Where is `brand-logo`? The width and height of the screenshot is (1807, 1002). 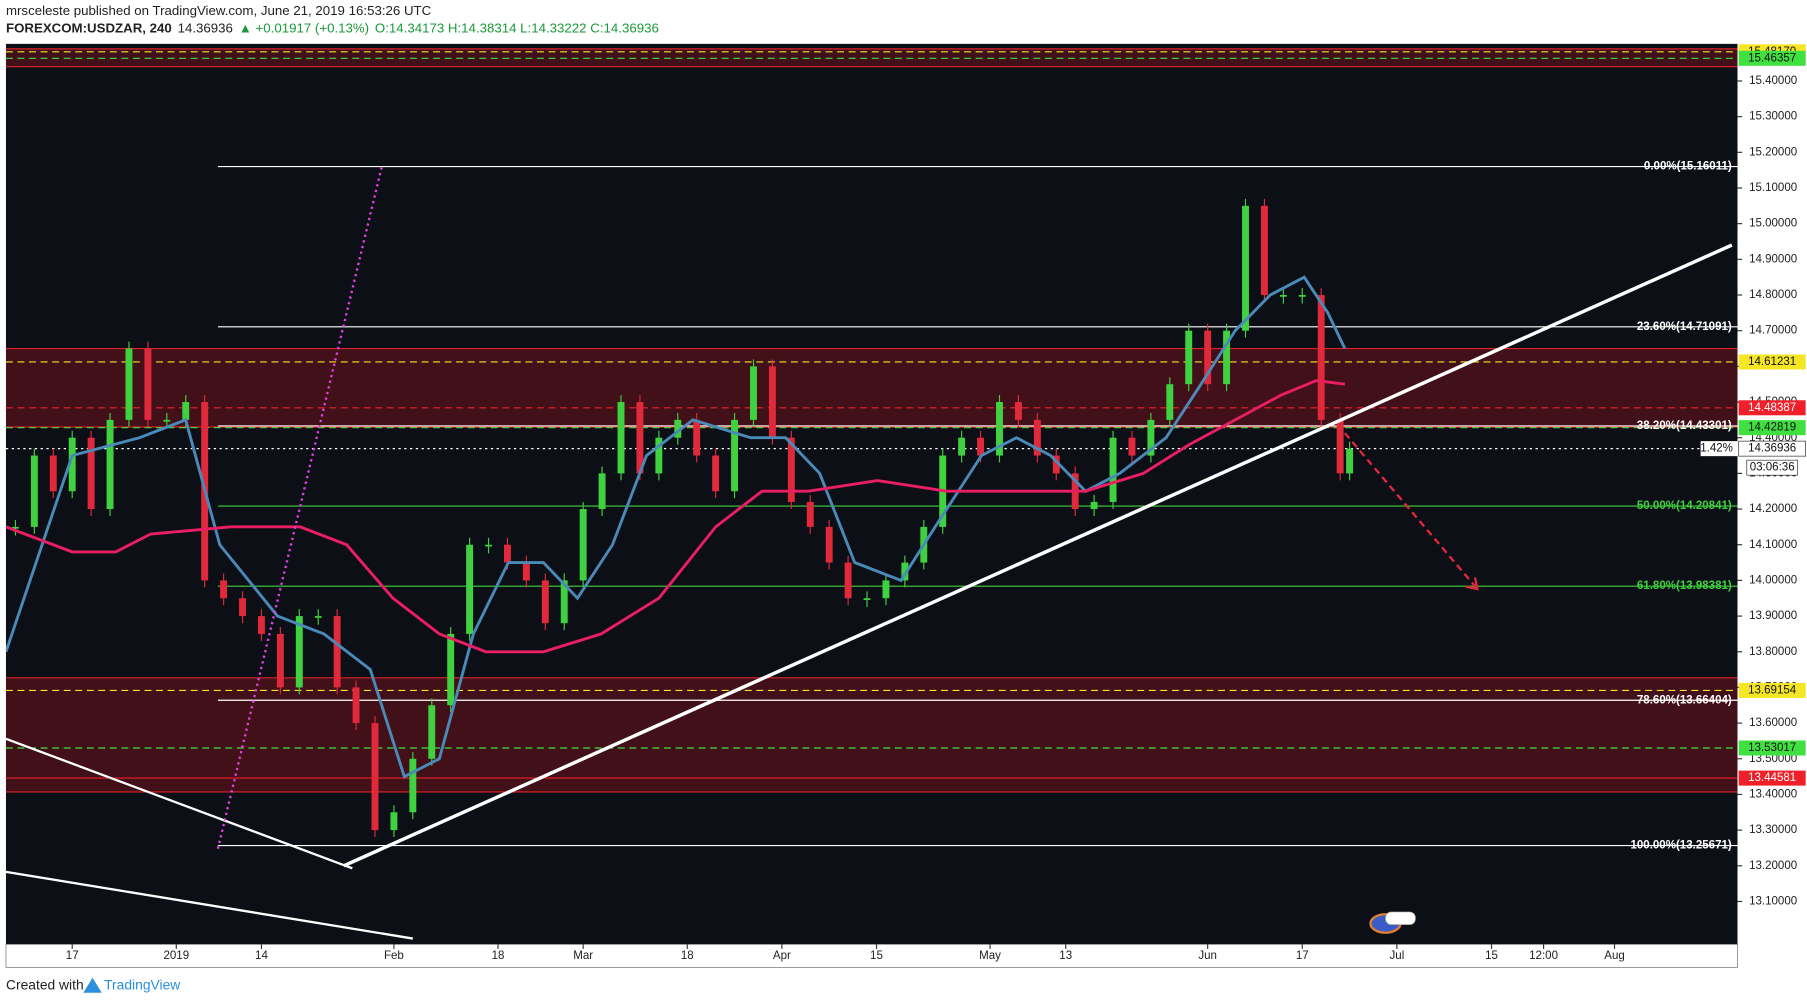 brand-logo is located at coordinates (92, 985).